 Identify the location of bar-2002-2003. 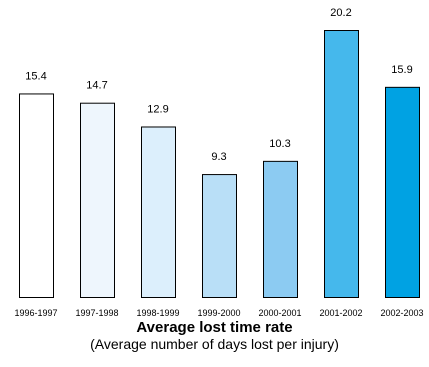
(402, 192).